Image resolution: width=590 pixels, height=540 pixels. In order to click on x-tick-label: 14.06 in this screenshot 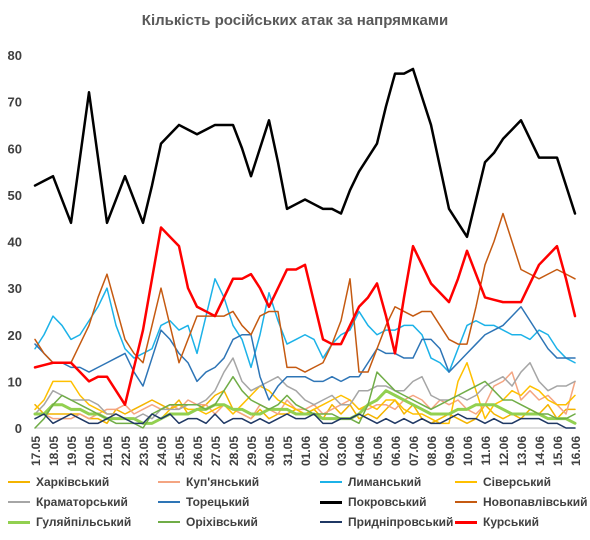, I will do `click(540, 451)`.